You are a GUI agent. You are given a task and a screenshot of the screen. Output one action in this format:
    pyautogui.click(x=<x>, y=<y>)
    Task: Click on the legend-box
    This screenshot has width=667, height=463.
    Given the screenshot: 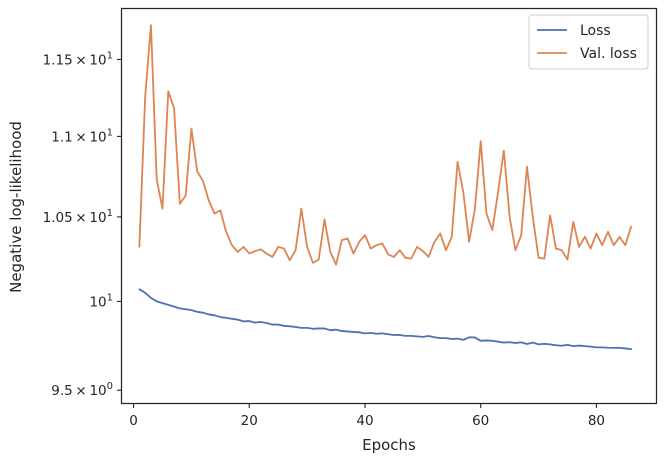 What is the action you would take?
    pyautogui.click(x=588, y=42)
    